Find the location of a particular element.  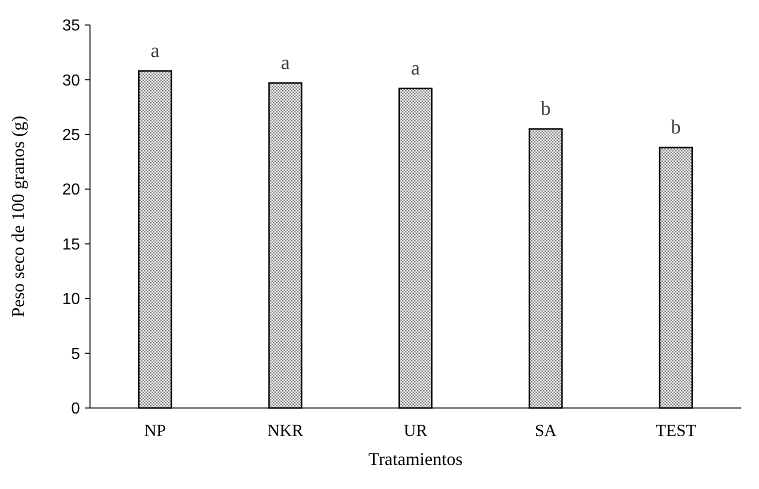

y-tick-label: 30 is located at coordinates (71, 81).